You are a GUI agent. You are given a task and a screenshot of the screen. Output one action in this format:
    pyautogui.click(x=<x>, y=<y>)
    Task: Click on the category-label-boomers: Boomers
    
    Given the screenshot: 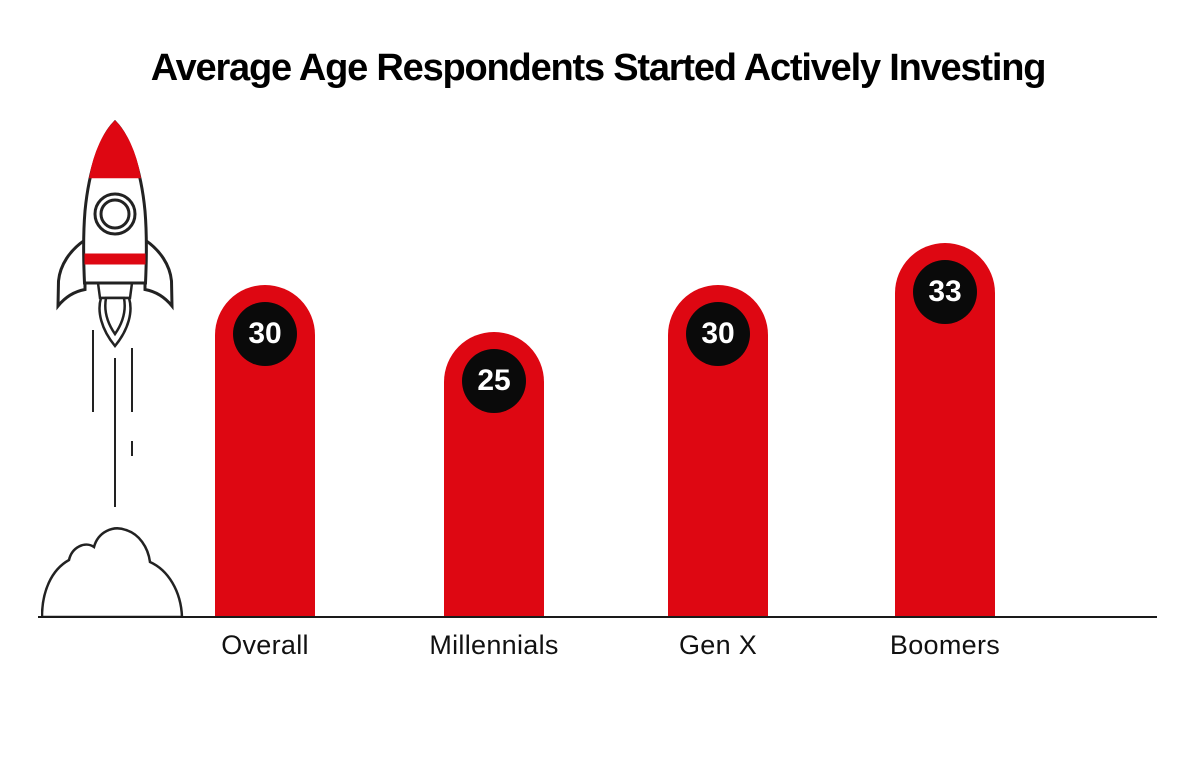 What is the action you would take?
    pyautogui.click(x=945, y=645)
    